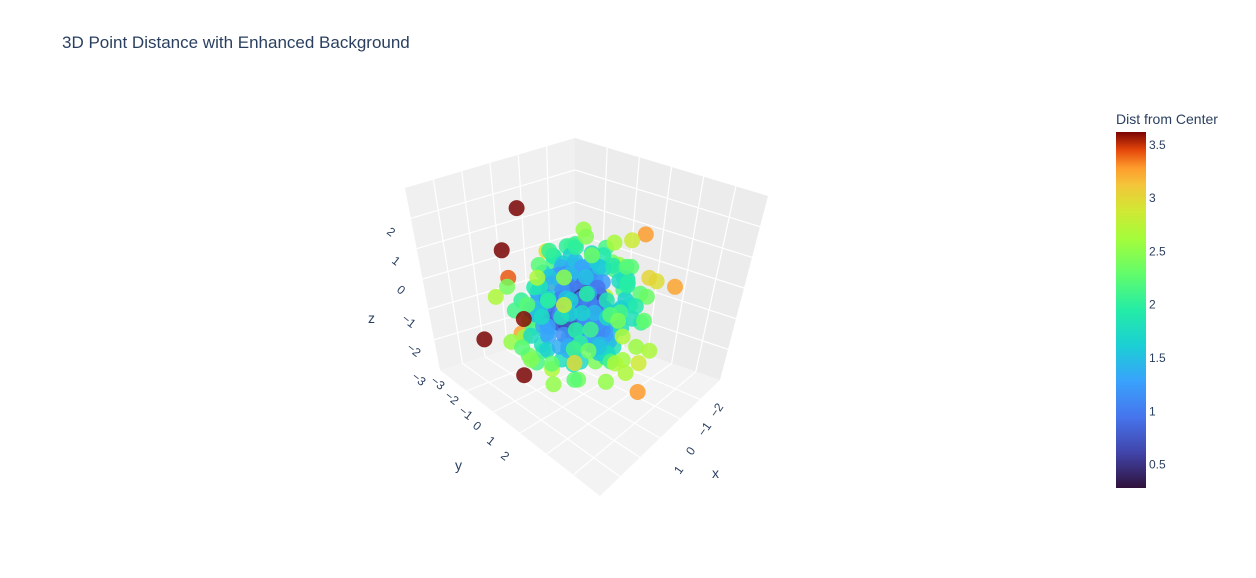 The height and width of the screenshot is (578, 1256). I want to click on colorbar, so click(1131, 310).